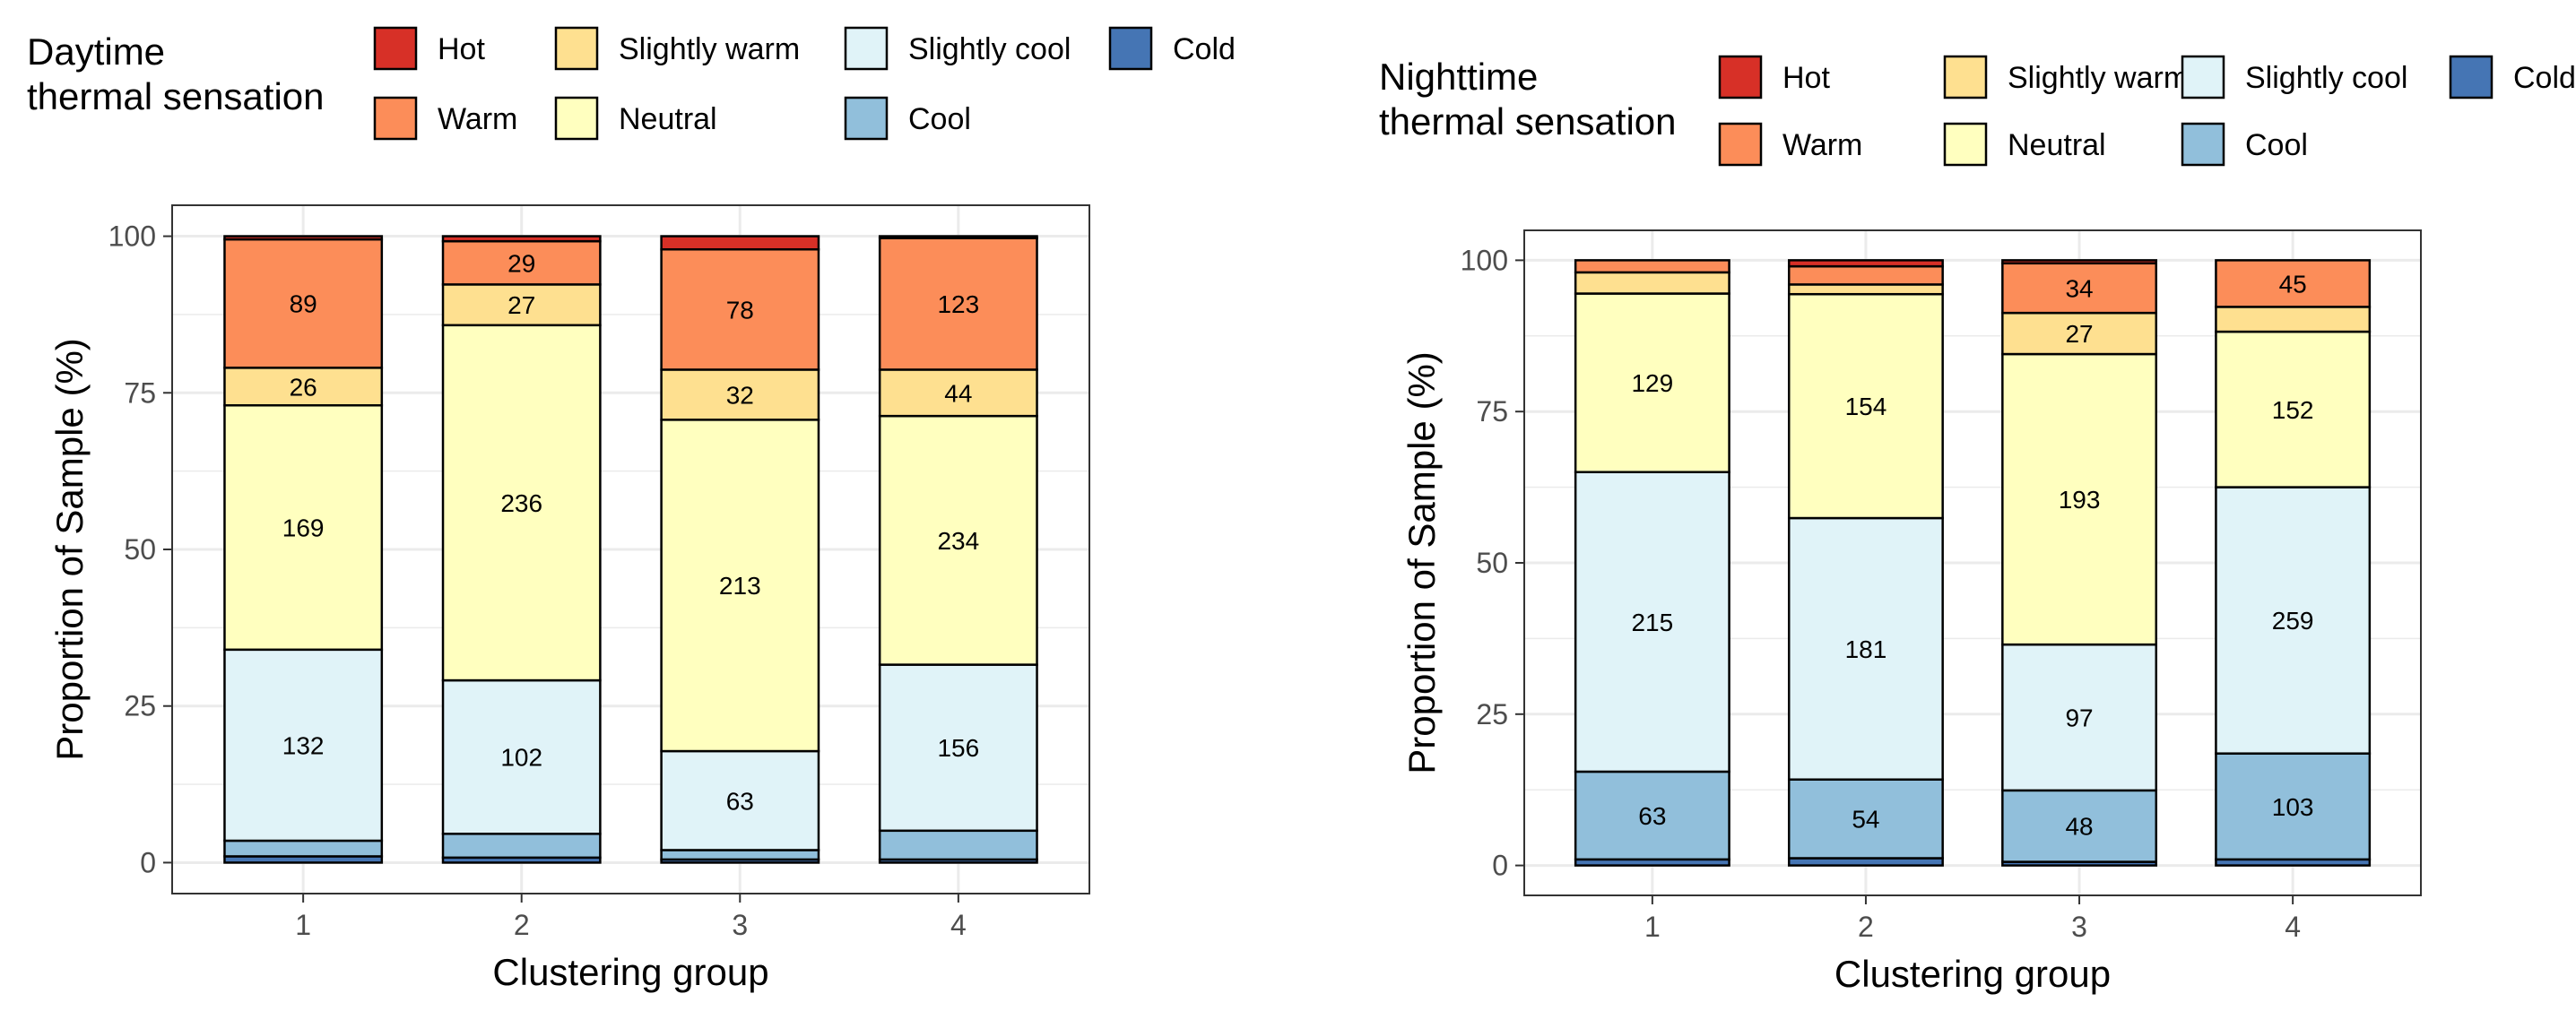  Describe the element at coordinates (1774, 77) in the screenshot. I see `legend-item-hot: Hot` at that location.